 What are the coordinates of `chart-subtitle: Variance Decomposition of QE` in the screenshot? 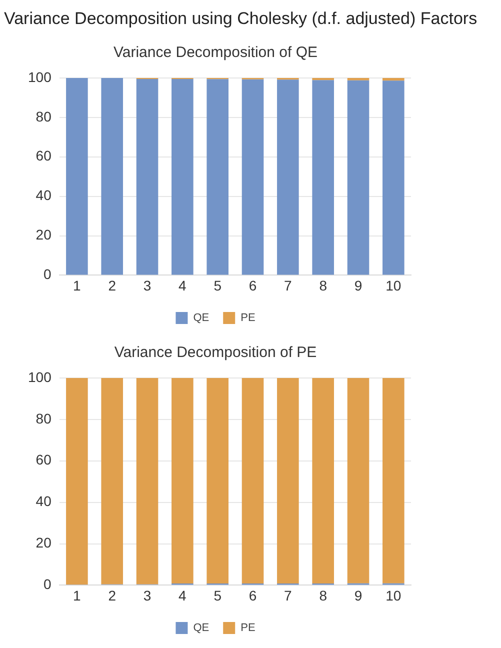 It's located at (216, 53).